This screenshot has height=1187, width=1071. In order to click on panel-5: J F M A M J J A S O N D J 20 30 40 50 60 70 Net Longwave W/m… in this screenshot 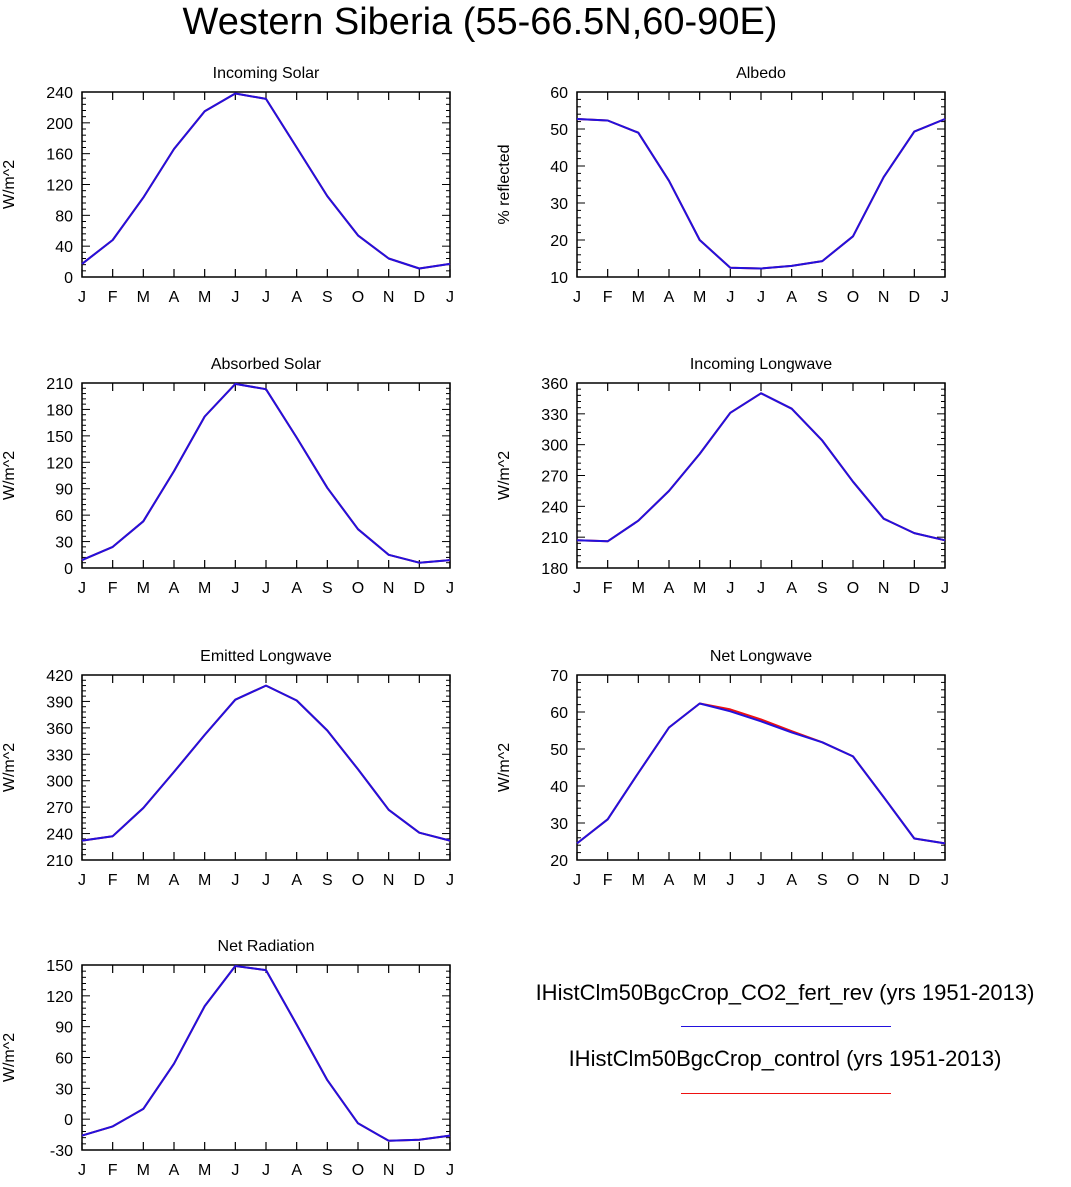, I will do `click(722, 768)`.